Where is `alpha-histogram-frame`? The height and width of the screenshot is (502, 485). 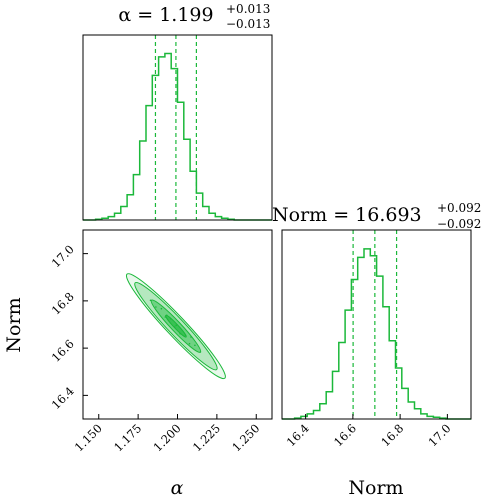 alpha-histogram-frame is located at coordinates (177, 127).